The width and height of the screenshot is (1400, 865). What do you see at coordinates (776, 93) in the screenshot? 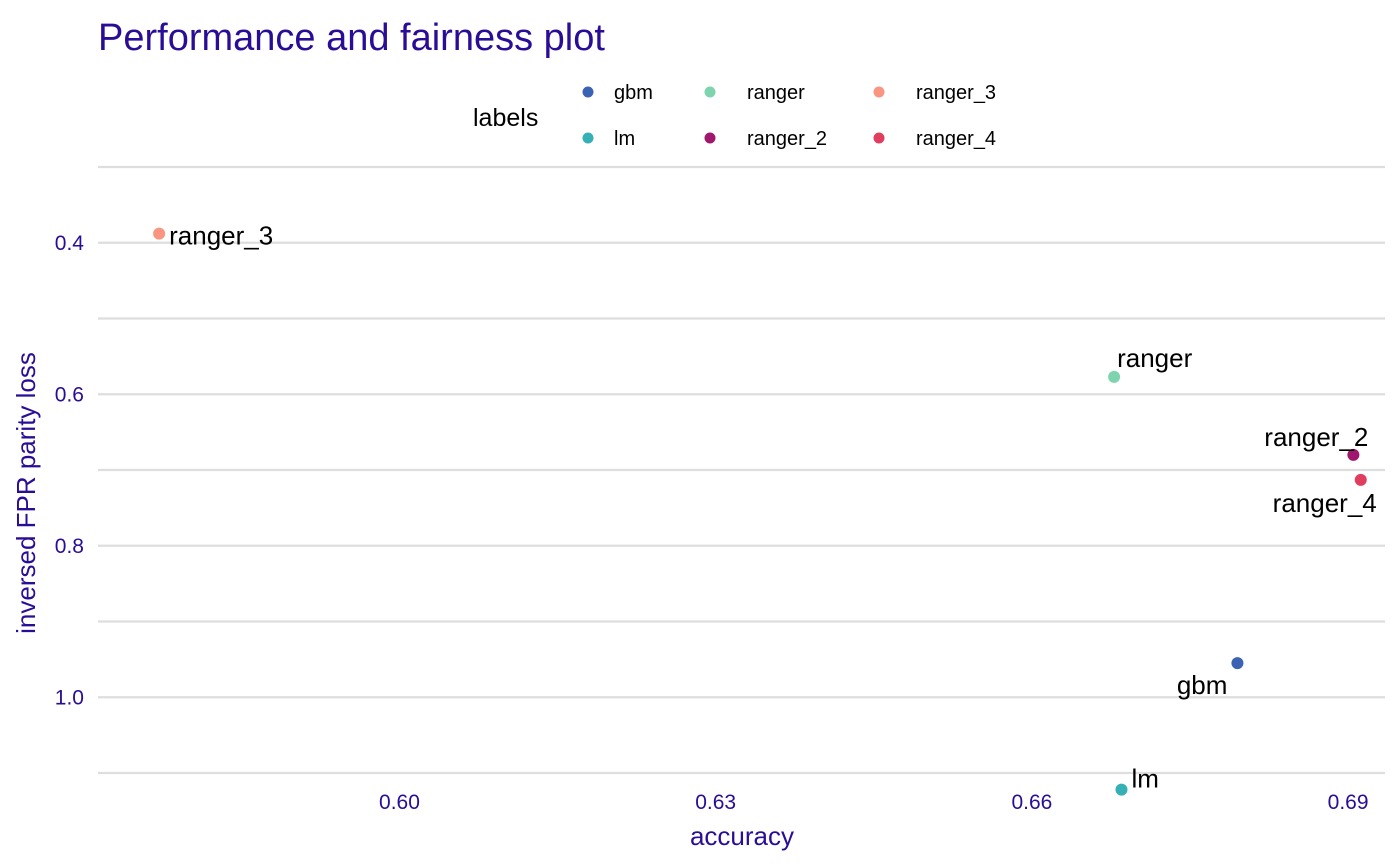
I see `legend-label: ranger` at bounding box center [776, 93].